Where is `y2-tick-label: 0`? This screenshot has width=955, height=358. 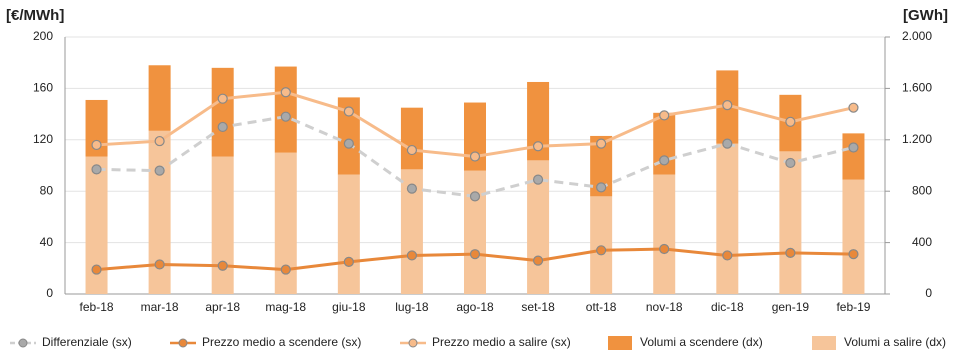
y2-tick-label: 0 is located at coordinates (928, 293).